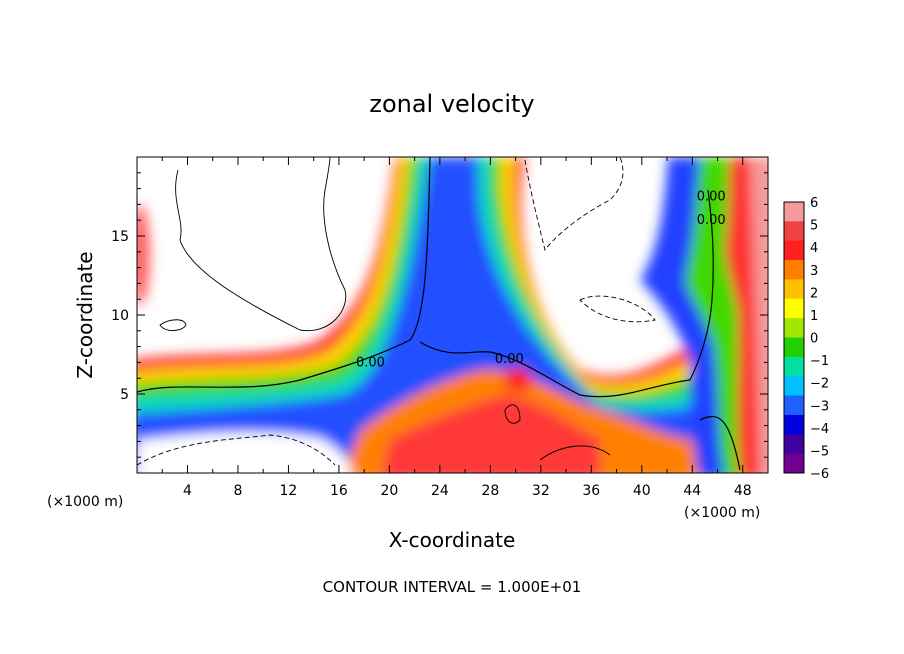 Image resolution: width=904 pixels, height=654 pixels. I want to click on x-tick-label: 28, so click(490, 491).